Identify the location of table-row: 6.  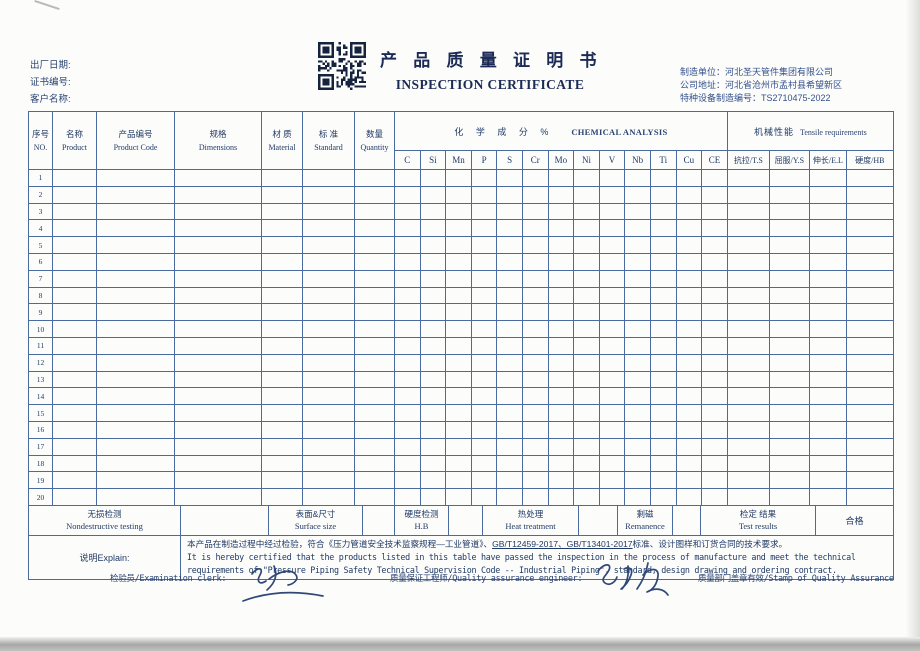
(461, 261).